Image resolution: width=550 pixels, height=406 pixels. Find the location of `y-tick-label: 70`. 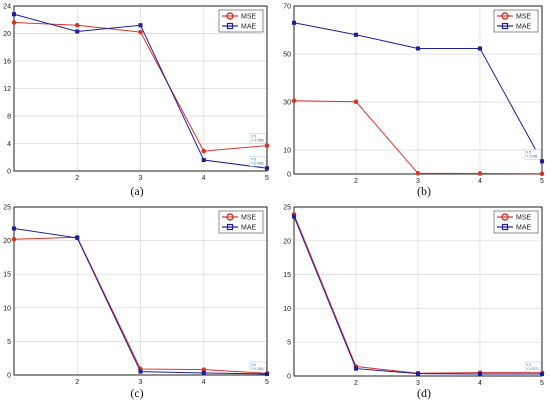

y-tick-label: 70 is located at coordinates (287, 7).